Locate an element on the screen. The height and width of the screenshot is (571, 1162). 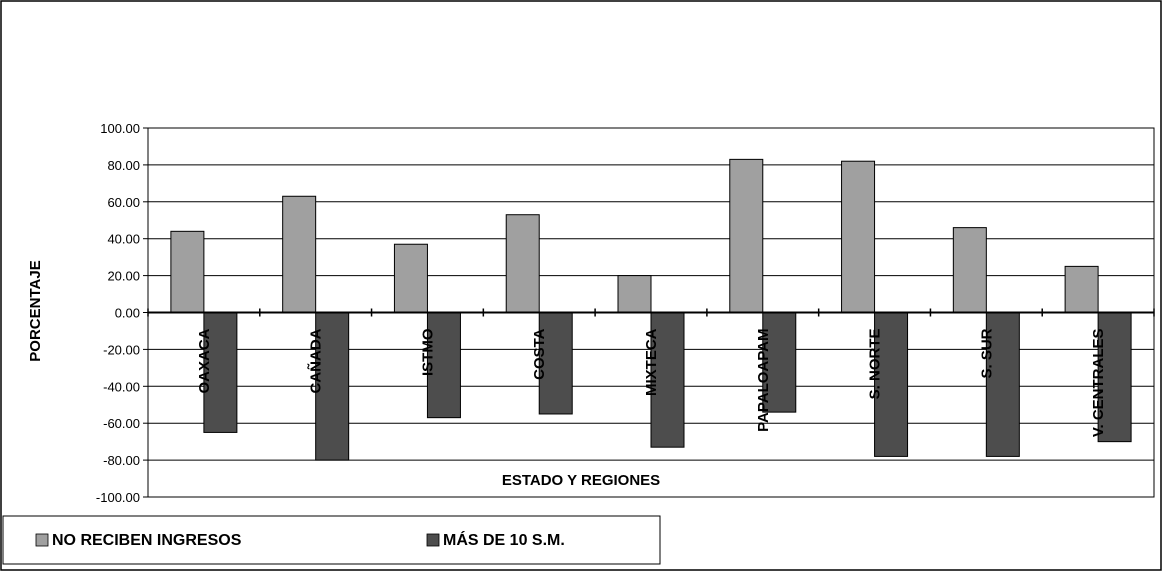
category-label-istmo: ISTMO is located at coordinates (427, 352).